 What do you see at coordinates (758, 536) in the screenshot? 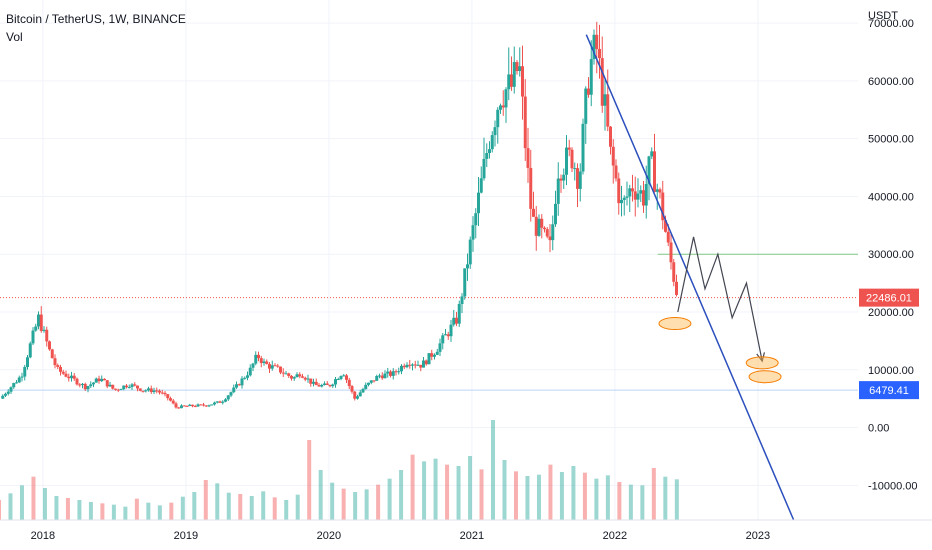
I see `x-tick-label: 2023` at bounding box center [758, 536].